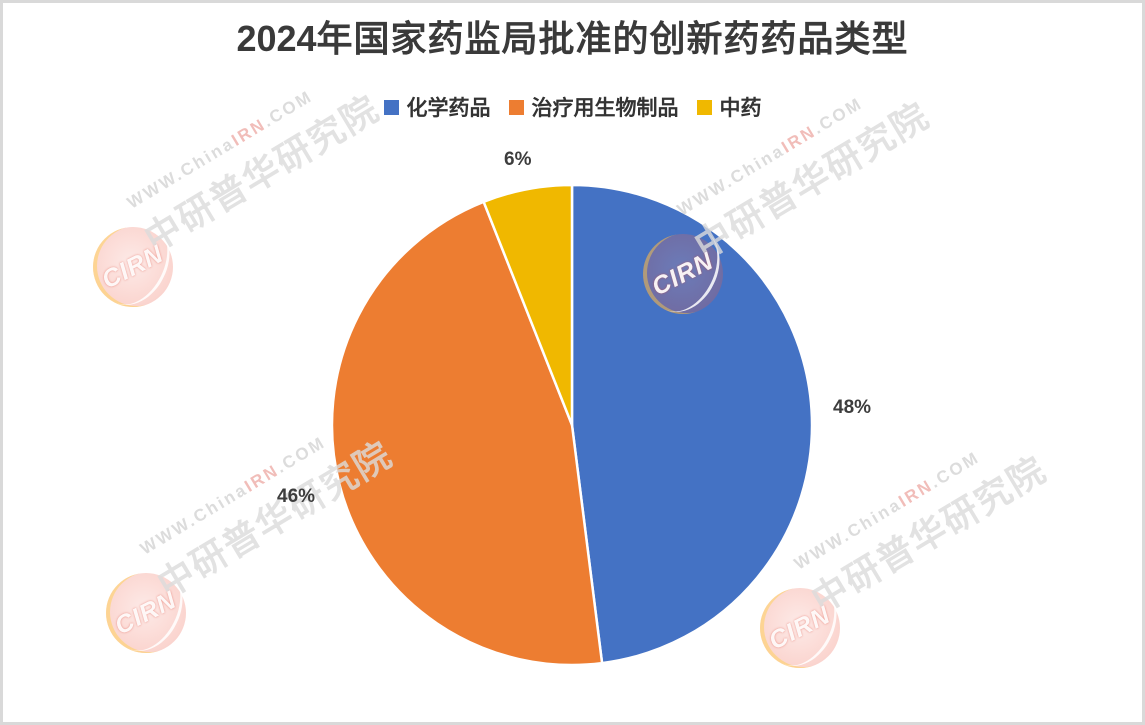  Describe the element at coordinates (296, 496) in the screenshot. I see `data-label-biological: 46%` at that location.